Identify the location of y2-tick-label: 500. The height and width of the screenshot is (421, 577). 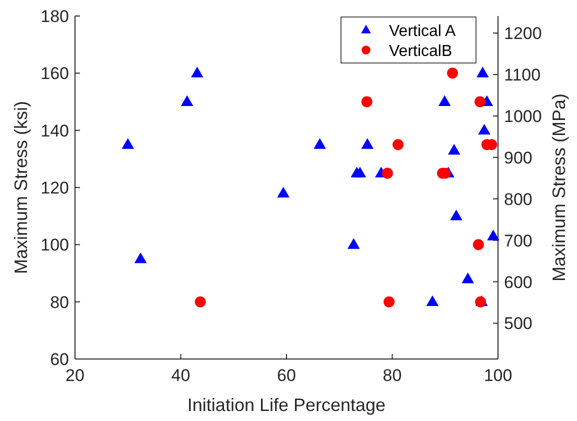
(518, 324).